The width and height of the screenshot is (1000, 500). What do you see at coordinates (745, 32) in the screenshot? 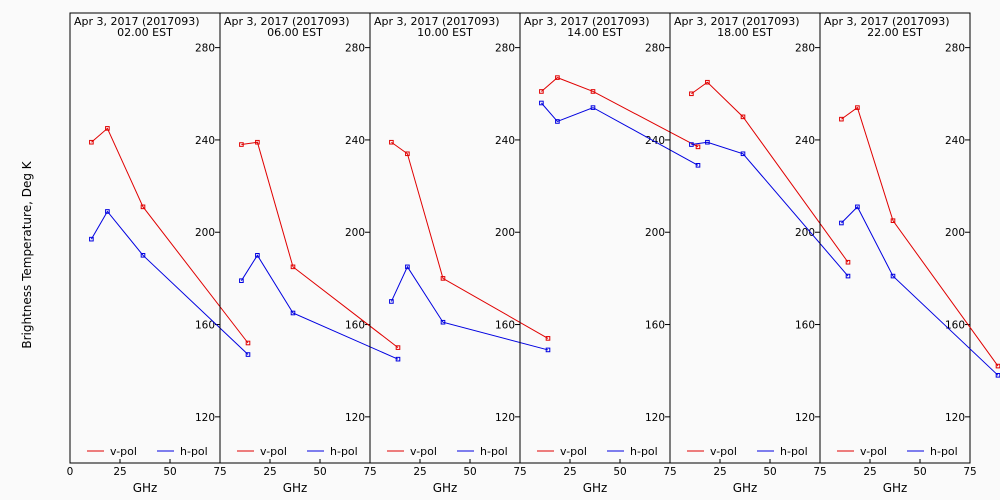
I see `panel-time: 18.00 EST` at bounding box center [745, 32].